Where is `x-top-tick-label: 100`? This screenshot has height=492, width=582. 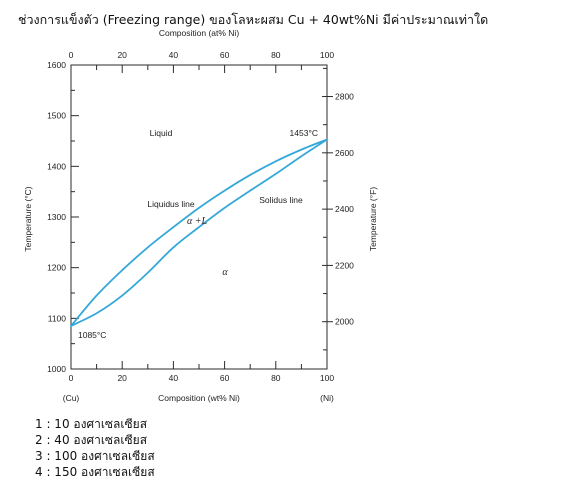
x-top-tick-label: 100 is located at coordinates (327, 55).